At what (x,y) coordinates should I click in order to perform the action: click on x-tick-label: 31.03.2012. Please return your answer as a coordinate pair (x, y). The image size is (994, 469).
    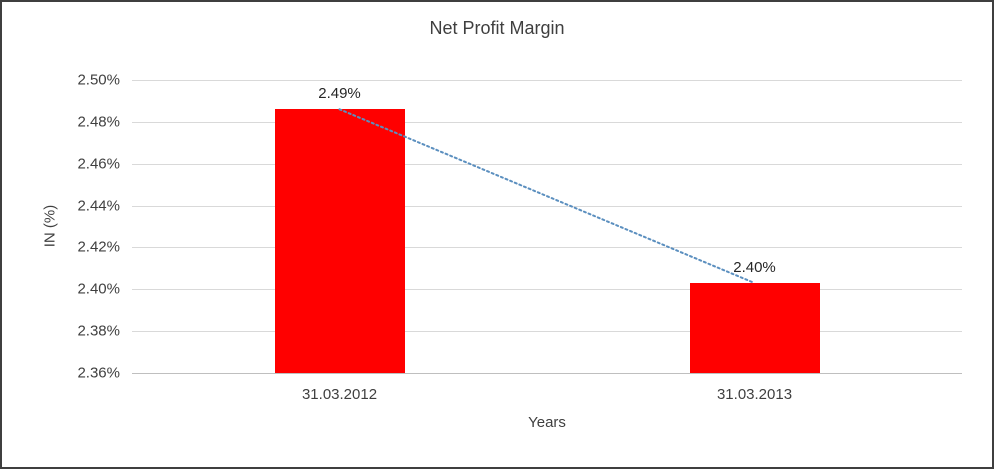
    Looking at the image, I should click on (339, 394).